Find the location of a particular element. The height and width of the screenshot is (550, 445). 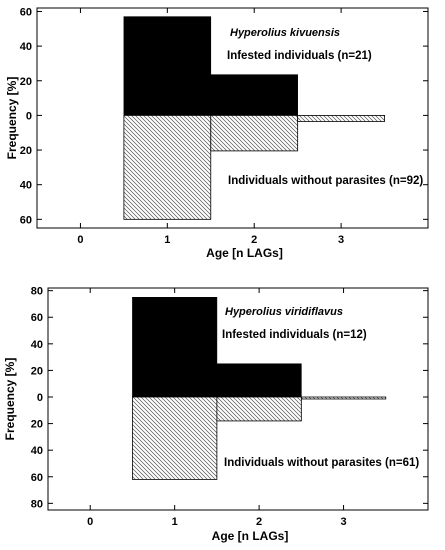

legend-without-parasites: Individuals without parasites (n=92) is located at coordinates (325, 181).